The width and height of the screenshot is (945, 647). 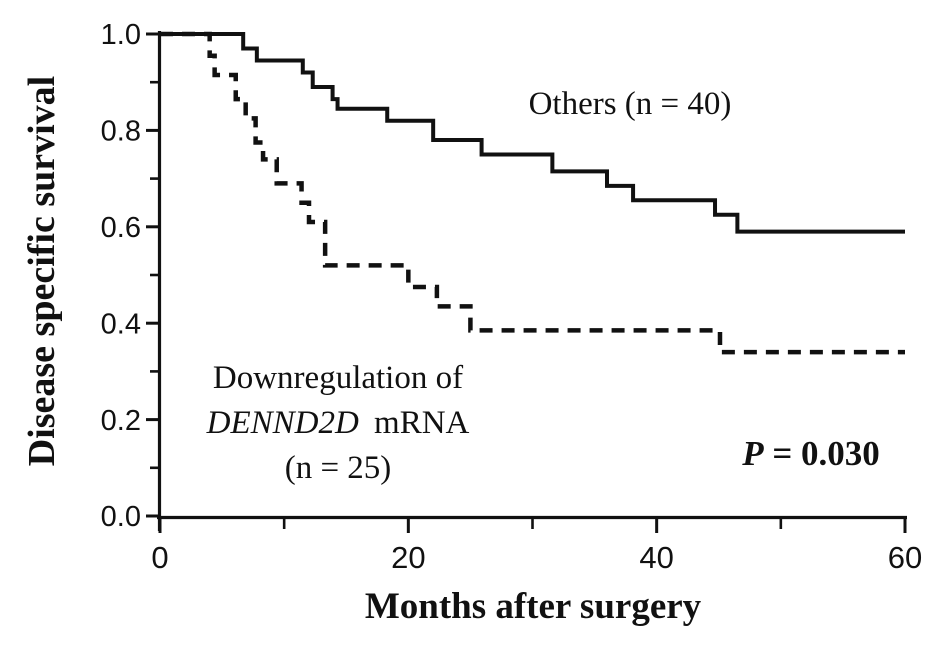 I want to click on series-label-downregulation-line2-rest: mRNA, so click(x=417, y=423).